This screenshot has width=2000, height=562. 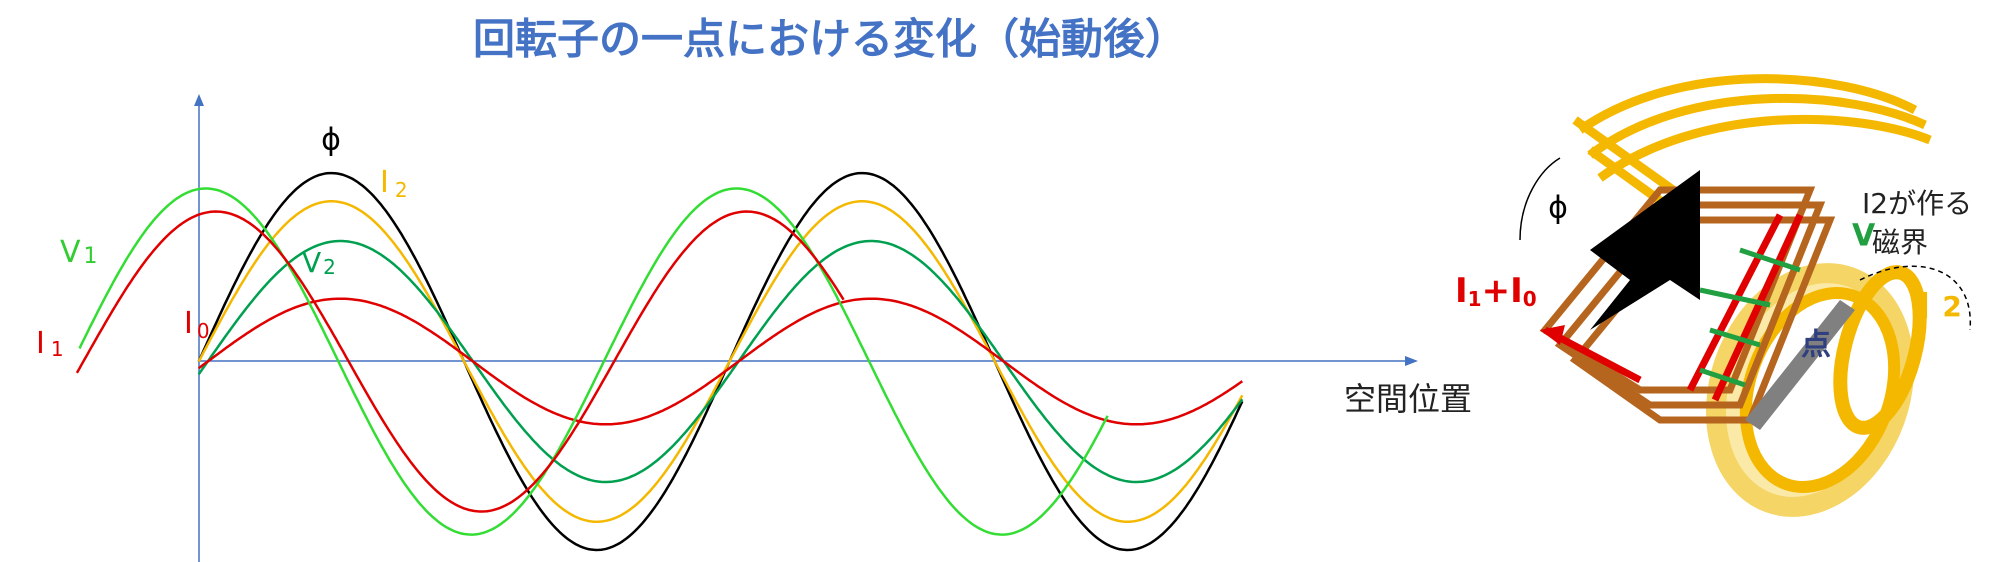 I want to click on sc-sub: 2, so click(x=1951, y=306).